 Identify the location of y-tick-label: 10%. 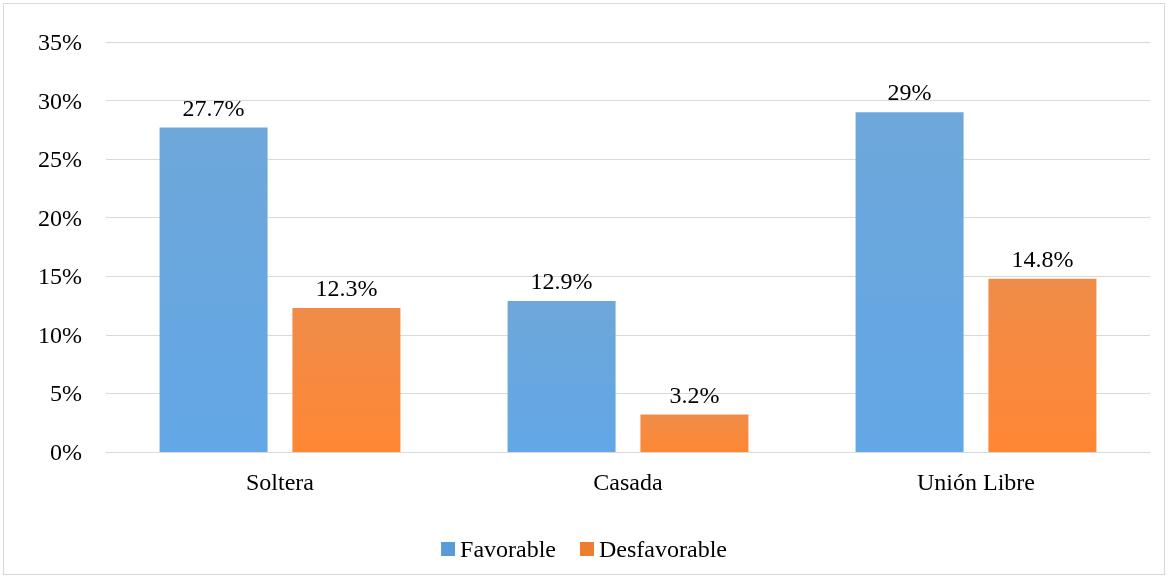
(60, 334).